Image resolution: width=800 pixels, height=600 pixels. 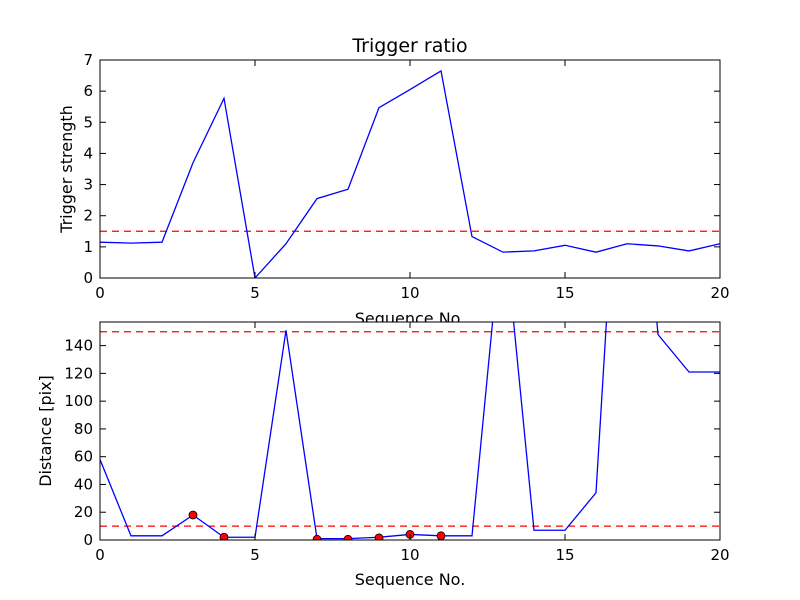 What do you see at coordinates (409, 46) in the screenshot?
I see `plot-1-title: Trigger ratio` at bounding box center [409, 46].